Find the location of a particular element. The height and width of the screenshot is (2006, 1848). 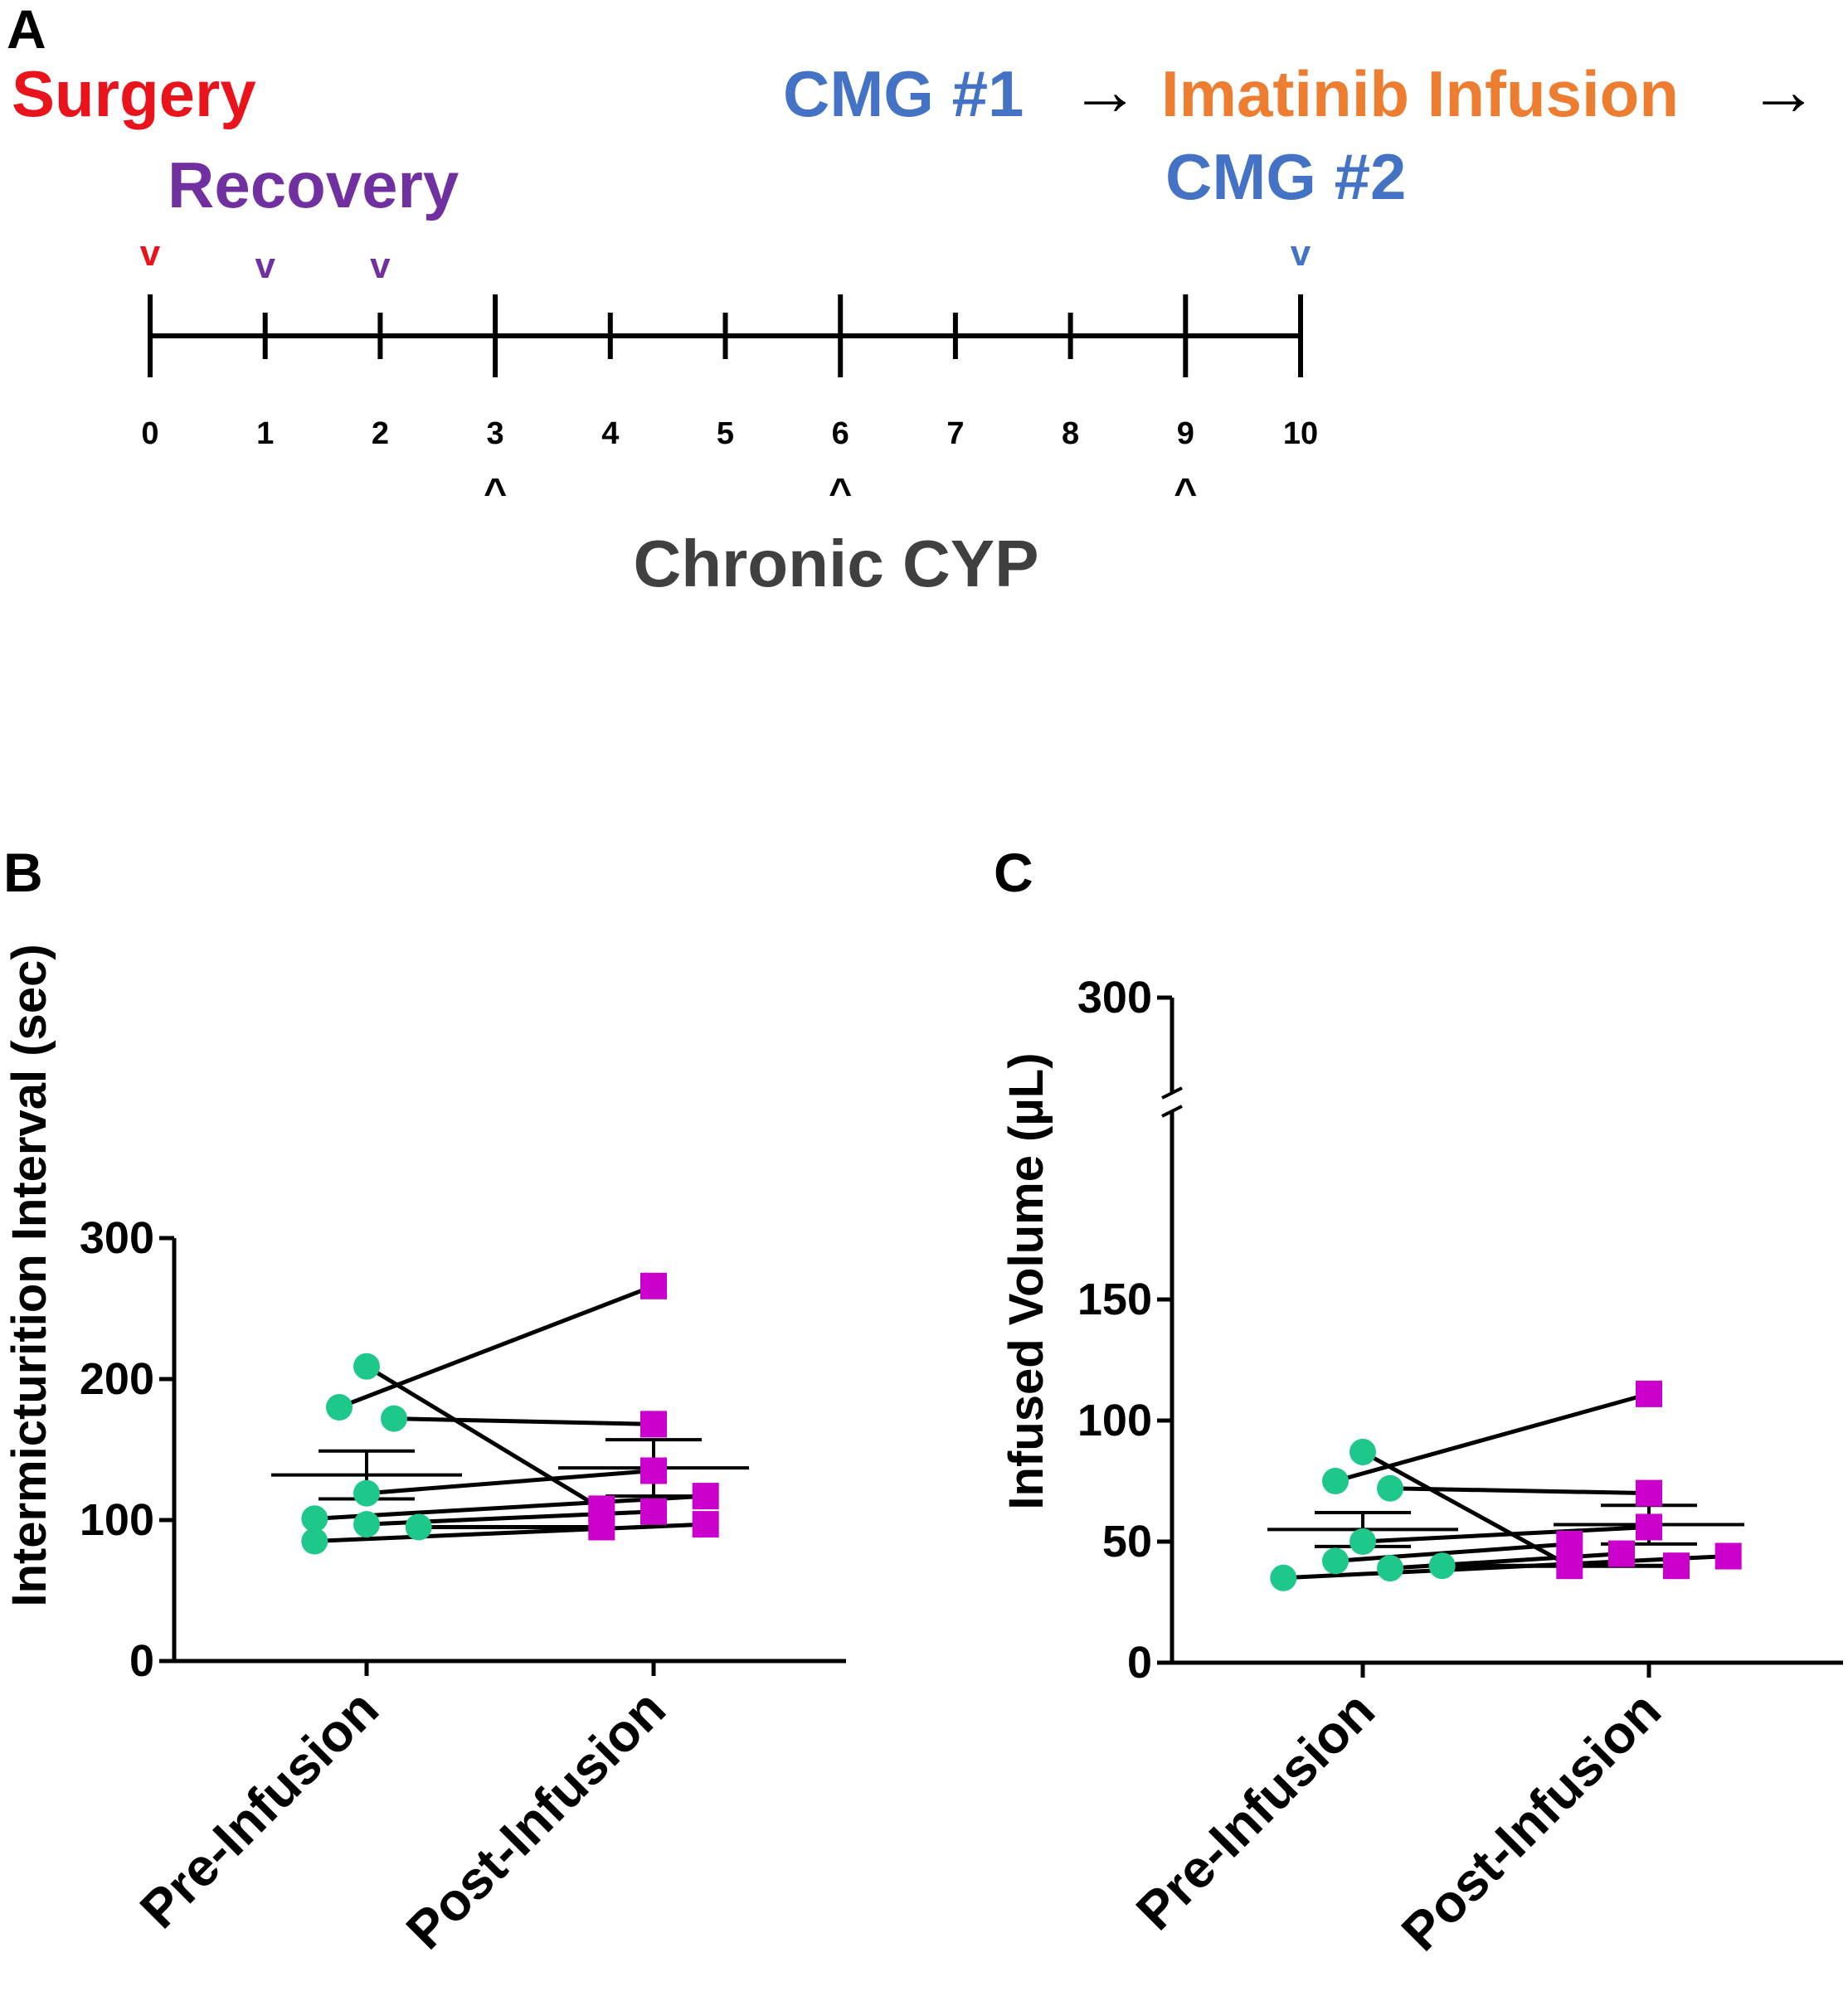

panel-a-label: A is located at coordinates (26, 30).